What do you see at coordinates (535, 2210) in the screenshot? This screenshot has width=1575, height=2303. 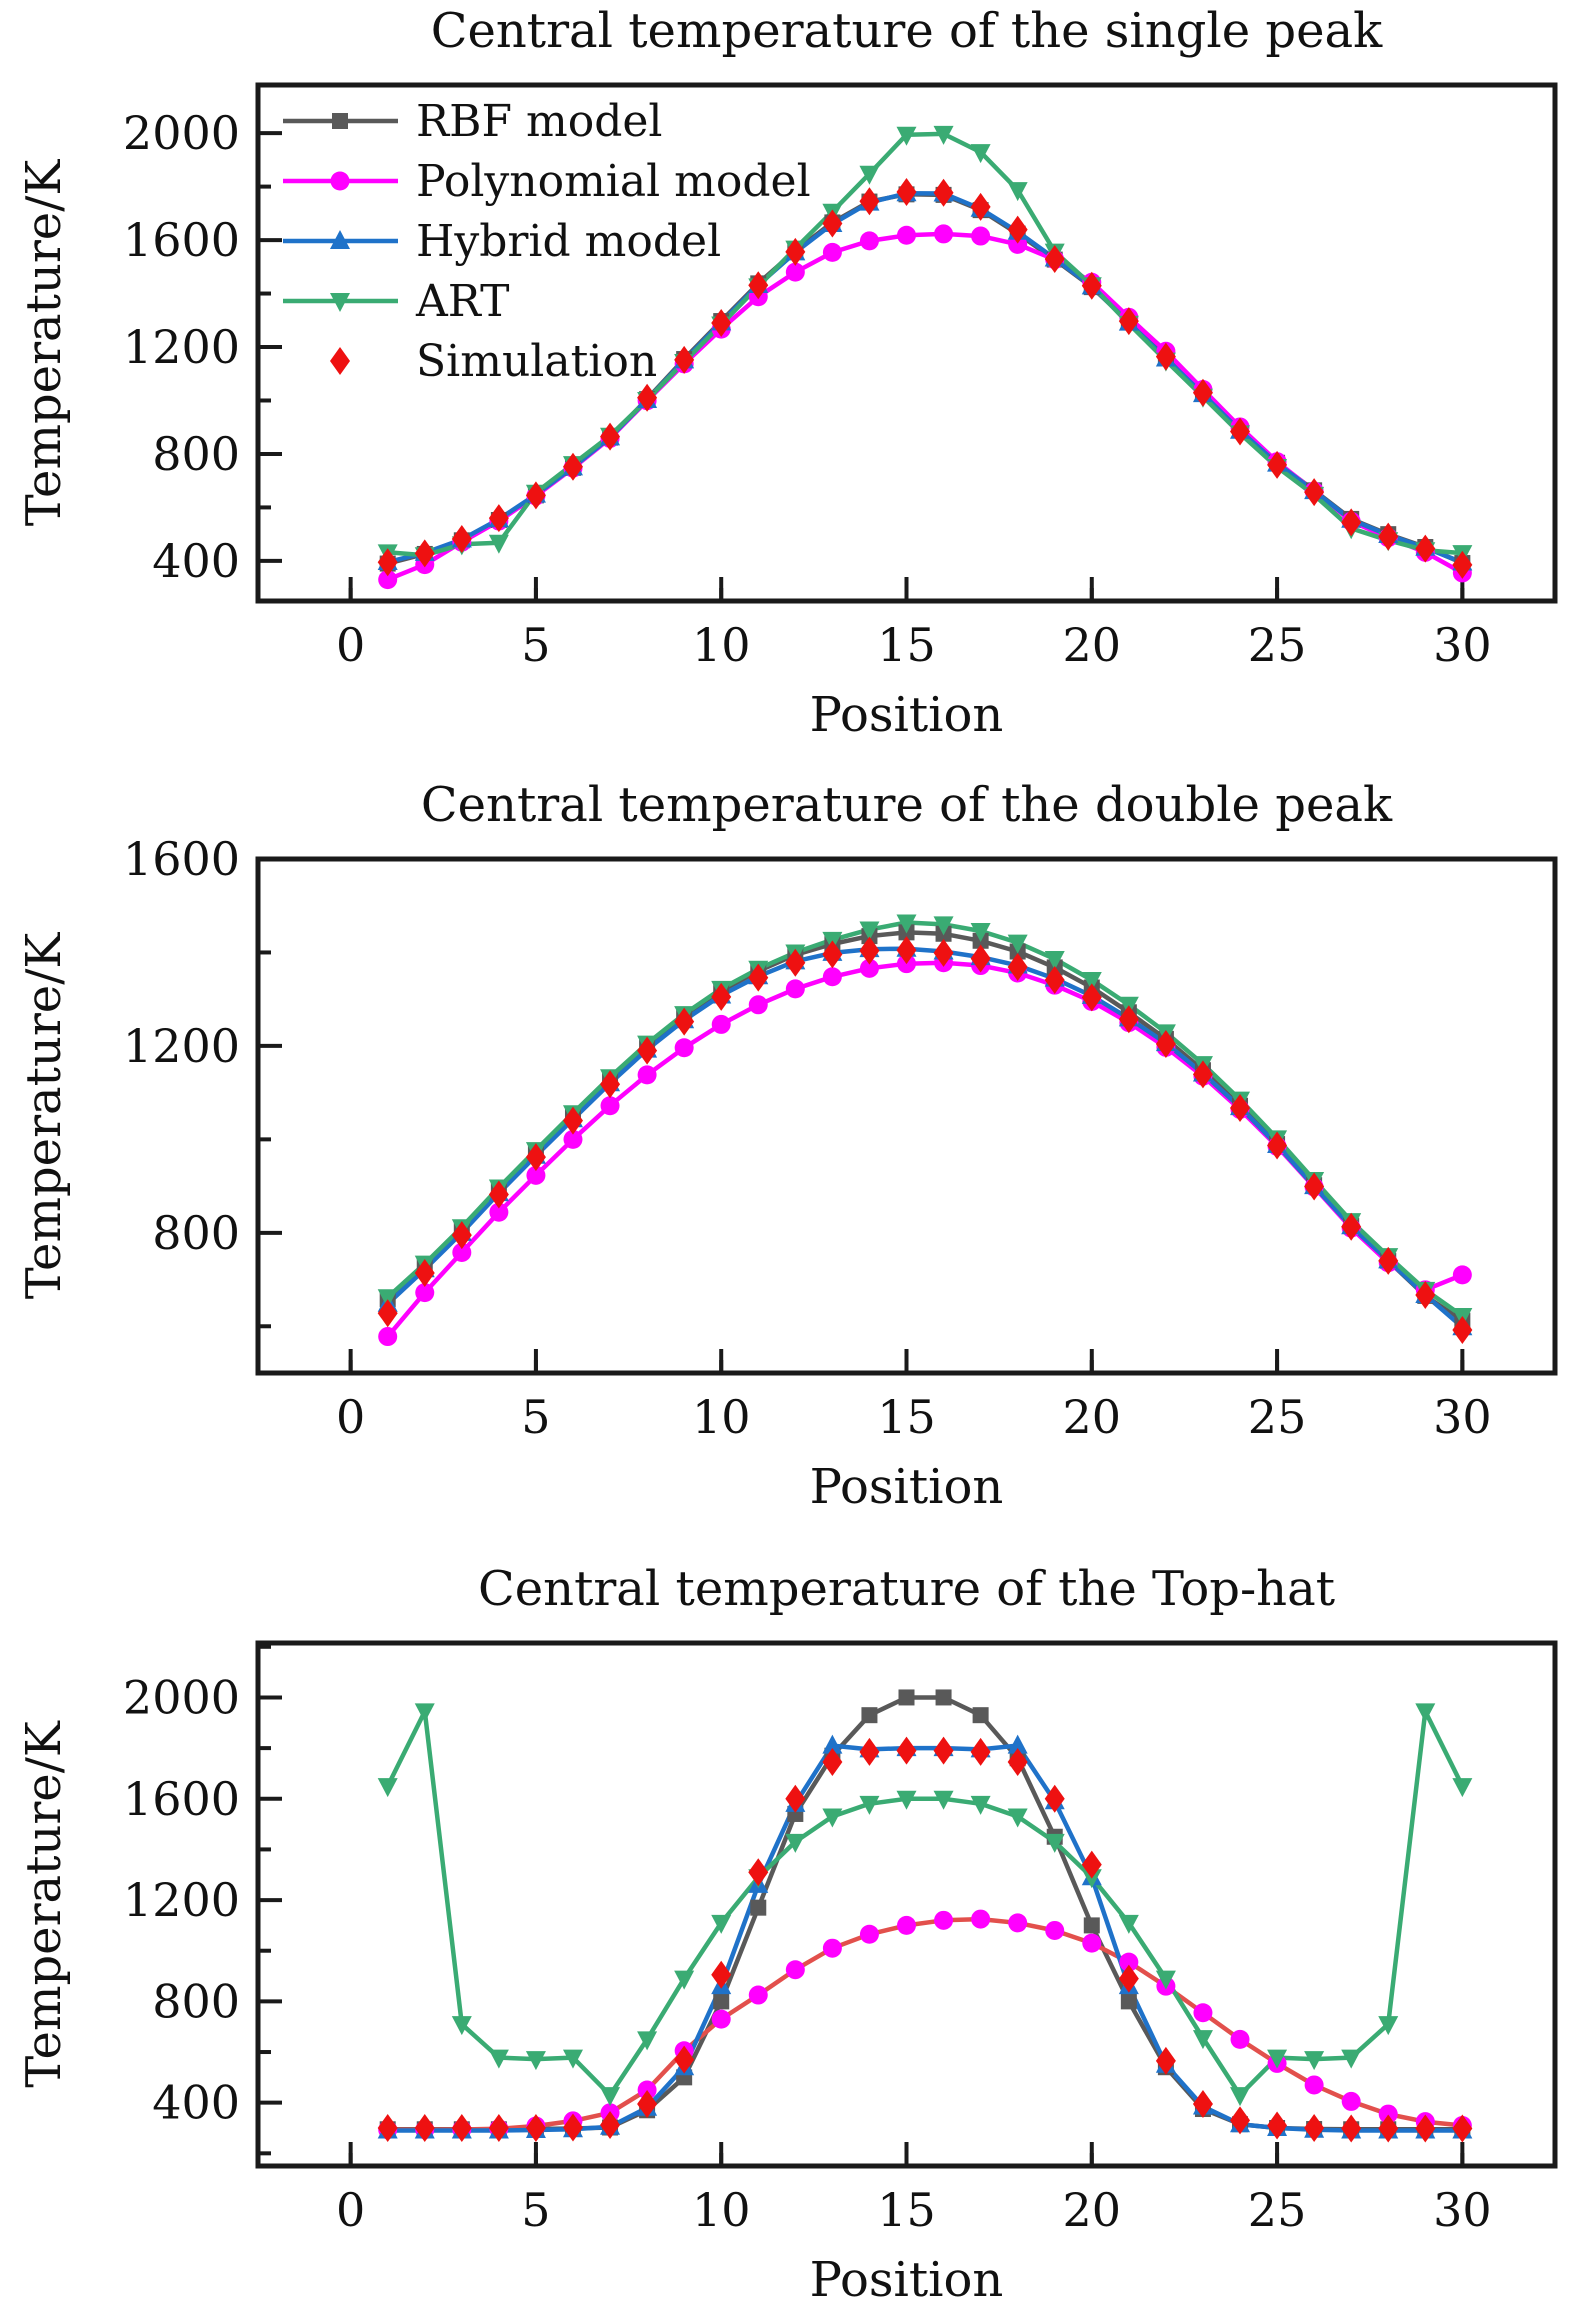 I see `x-tick-label: 5` at bounding box center [535, 2210].